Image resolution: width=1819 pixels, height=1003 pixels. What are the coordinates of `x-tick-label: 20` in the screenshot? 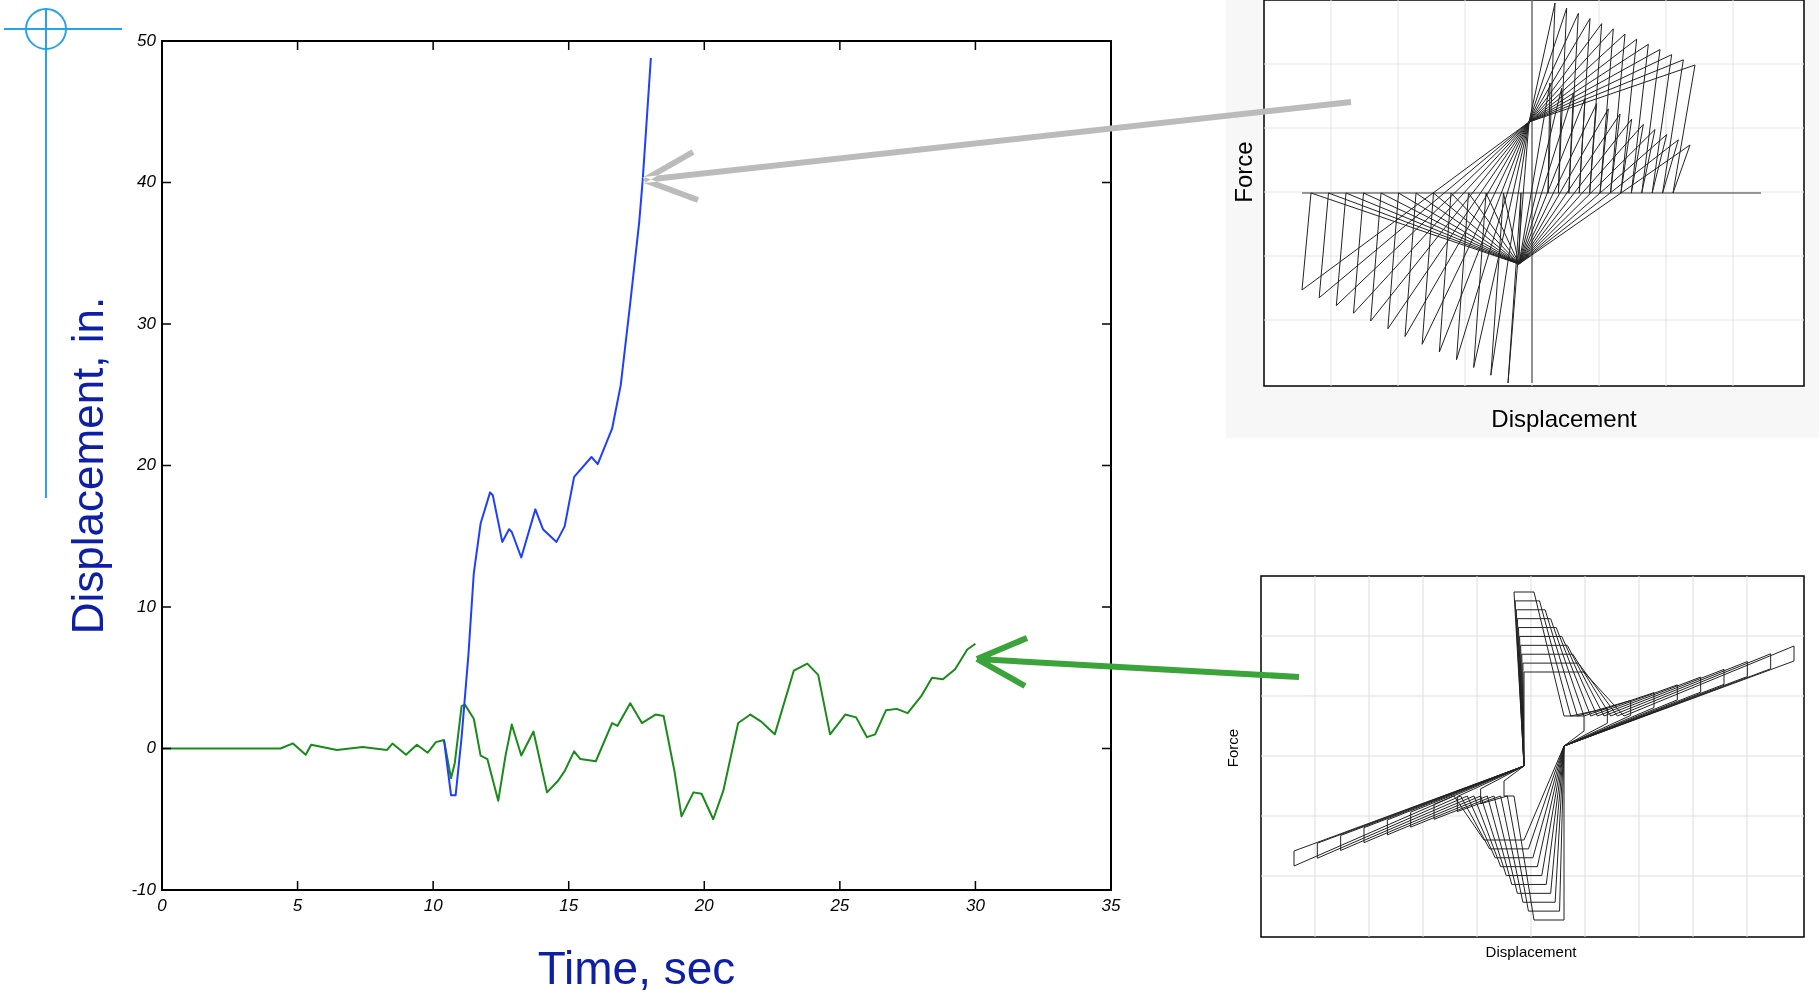 It's located at (704, 905).